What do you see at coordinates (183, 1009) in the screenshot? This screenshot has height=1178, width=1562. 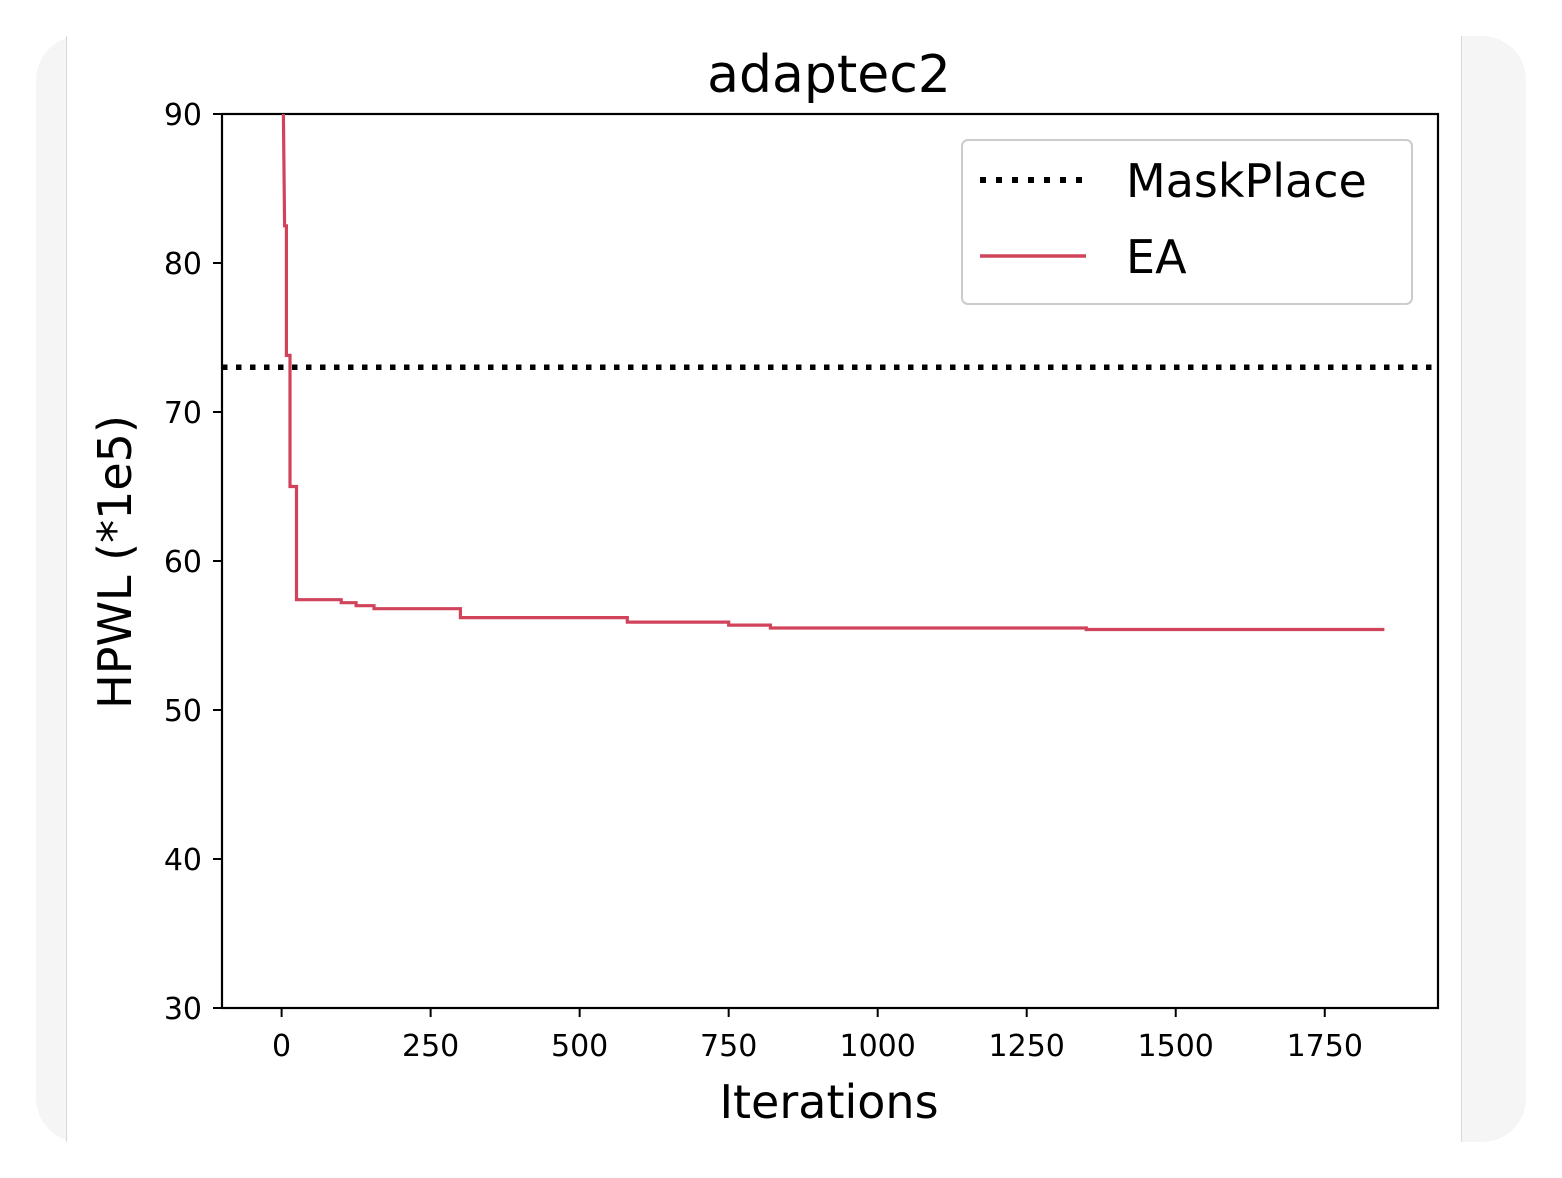 I see `y-tick-label: 30` at bounding box center [183, 1009].